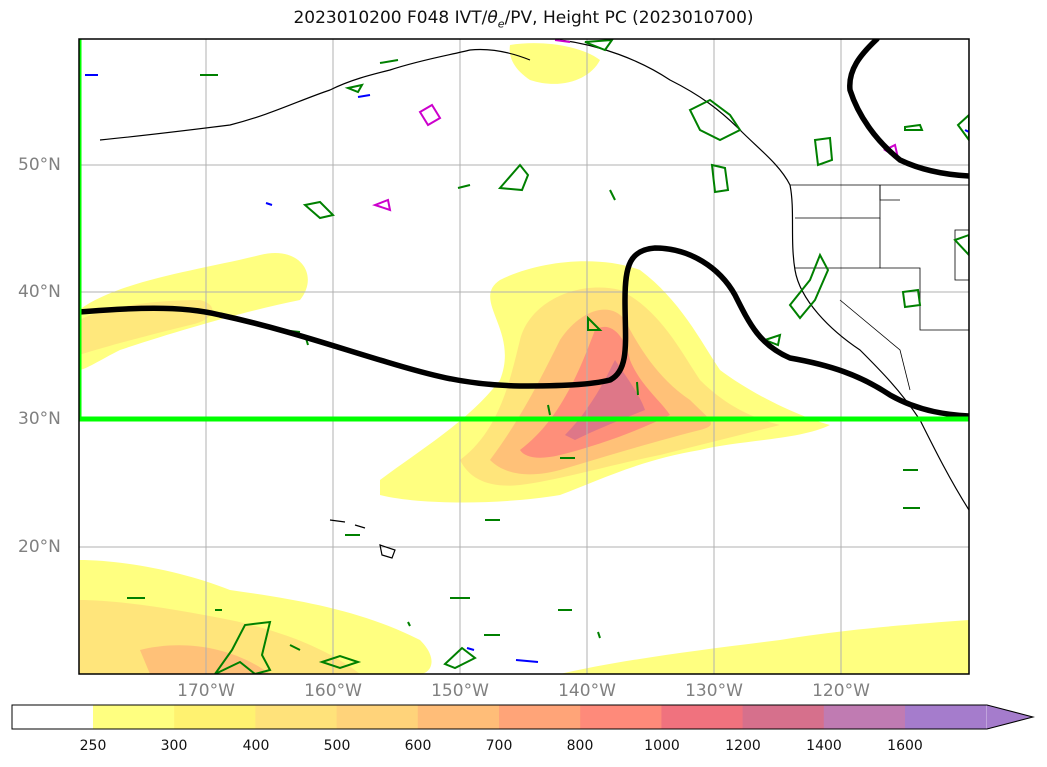 This screenshot has width=1047, height=767. What do you see at coordinates (39, 419) in the screenshot?
I see `lat-label-30n: 30°N` at bounding box center [39, 419].